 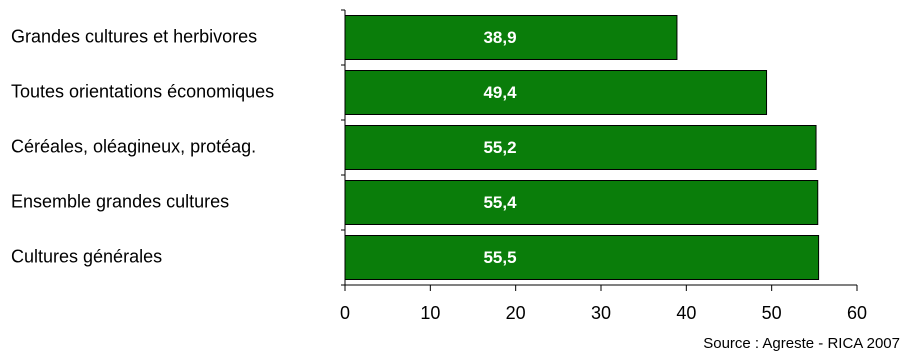 I want to click on x-tick-label: 40, so click(x=686, y=313).